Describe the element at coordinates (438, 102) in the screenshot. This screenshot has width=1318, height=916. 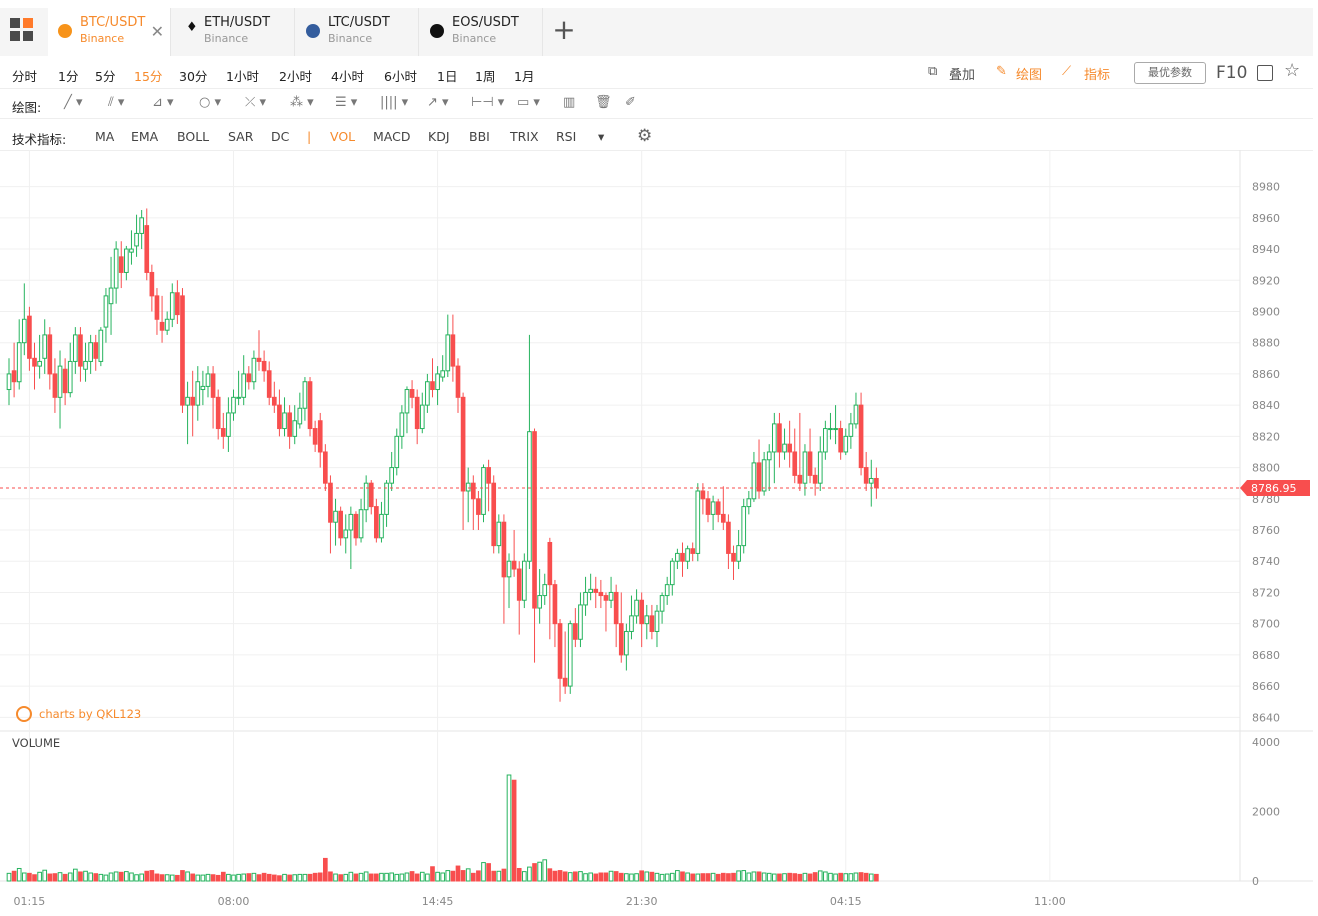
I see `arrow-tool-icon: ↗ ▾` at that location.